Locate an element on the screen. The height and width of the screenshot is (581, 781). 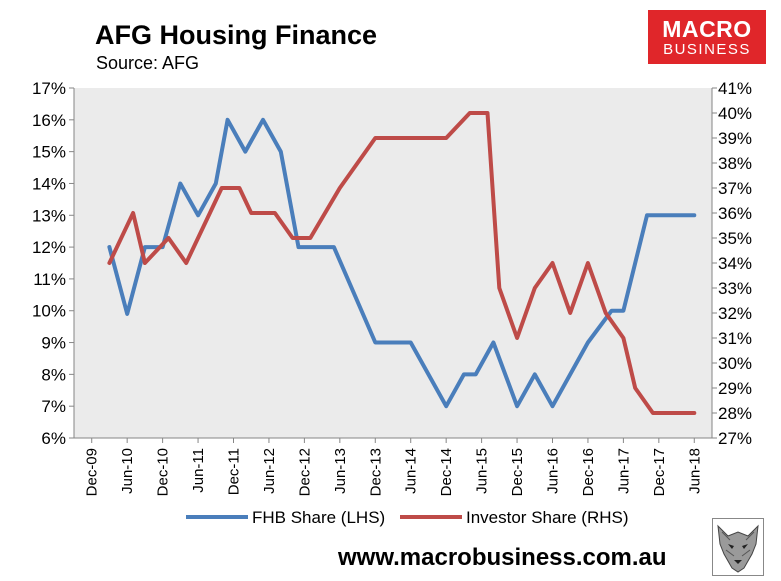
left-tick-label: 9% is located at coordinates (53, 343).